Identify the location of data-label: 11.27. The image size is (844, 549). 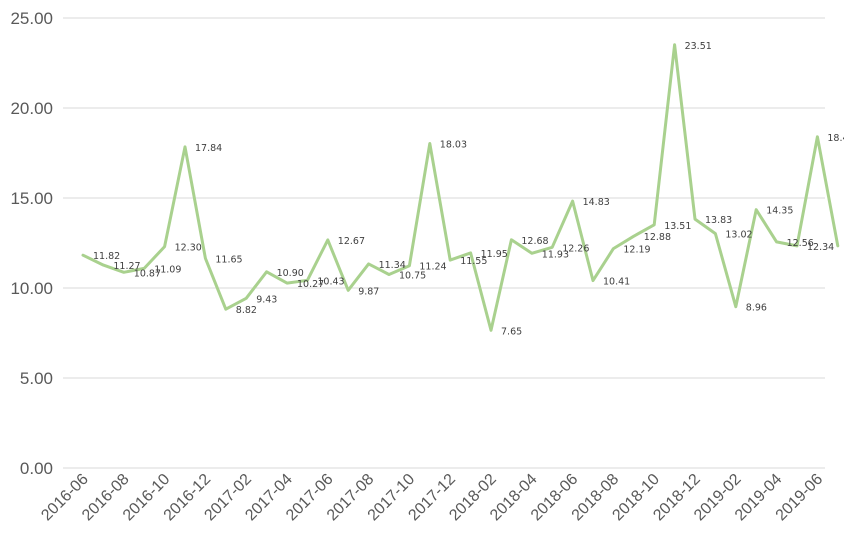
(126, 266).